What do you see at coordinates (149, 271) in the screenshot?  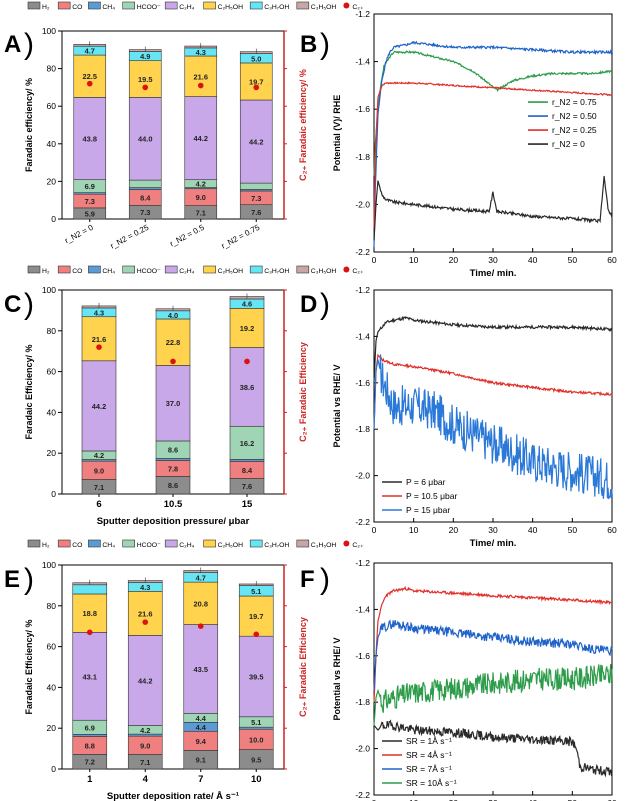 I see `legend-label: HCOO⁻` at bounding box center [149, 271].